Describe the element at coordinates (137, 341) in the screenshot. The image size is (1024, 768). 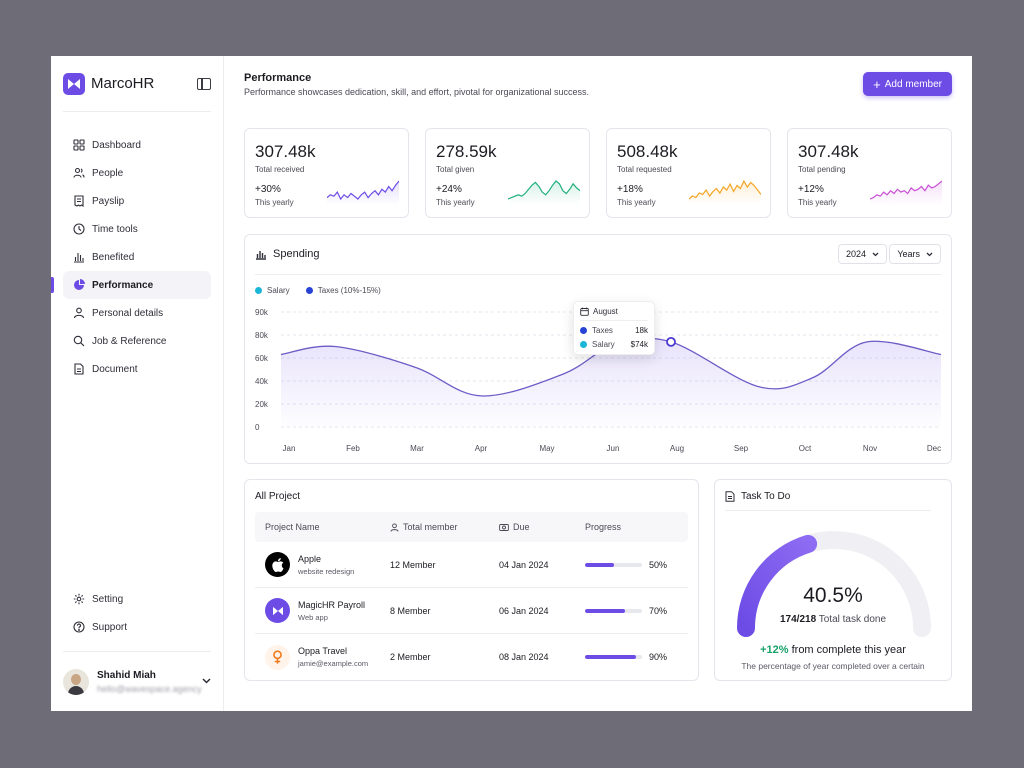
I see `sidebar-item-job-reference: Job & Reference` at that location.